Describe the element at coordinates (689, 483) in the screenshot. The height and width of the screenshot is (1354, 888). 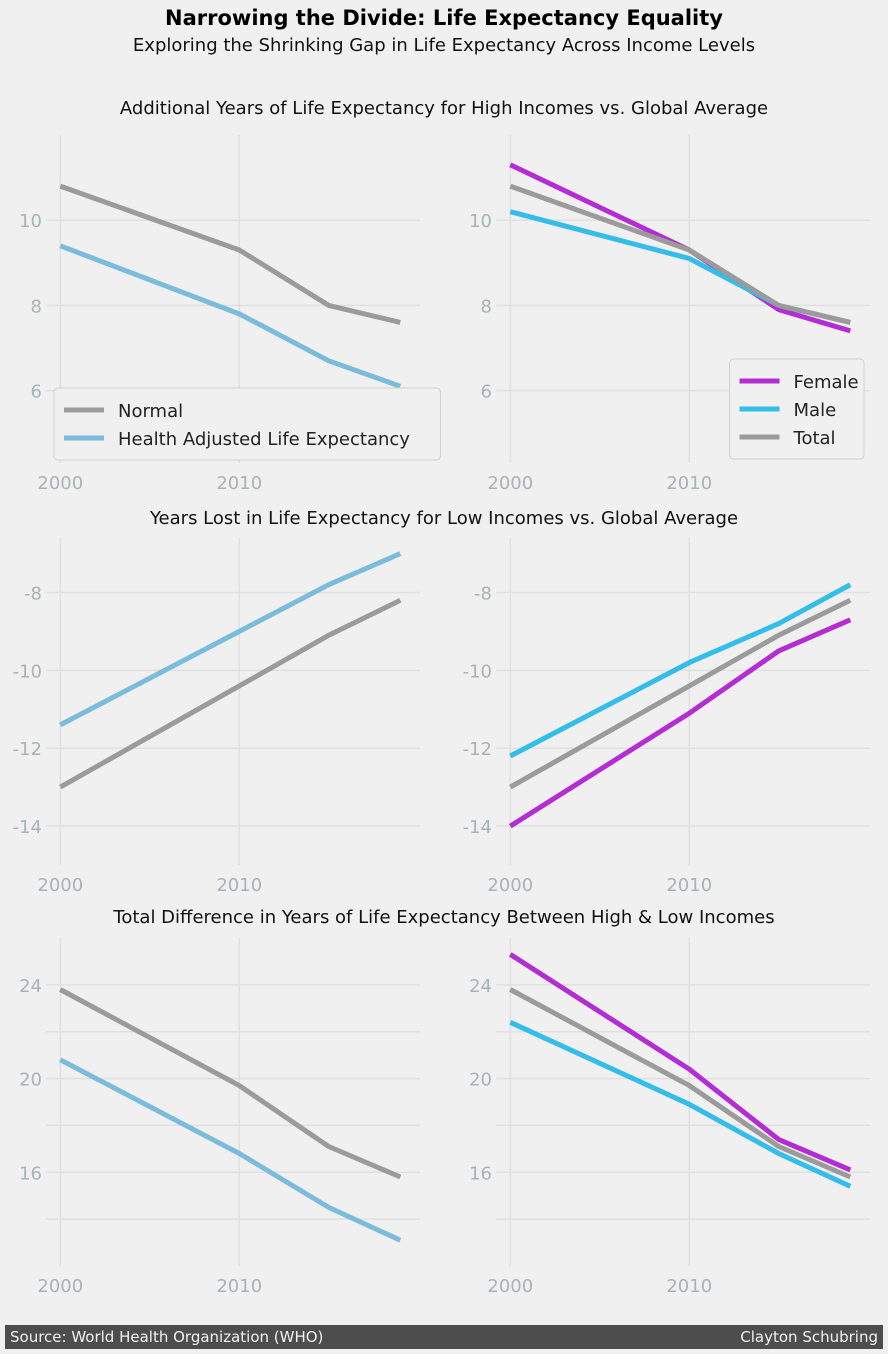
I see `panel-2-xtick-label-1: 2010` at that location.